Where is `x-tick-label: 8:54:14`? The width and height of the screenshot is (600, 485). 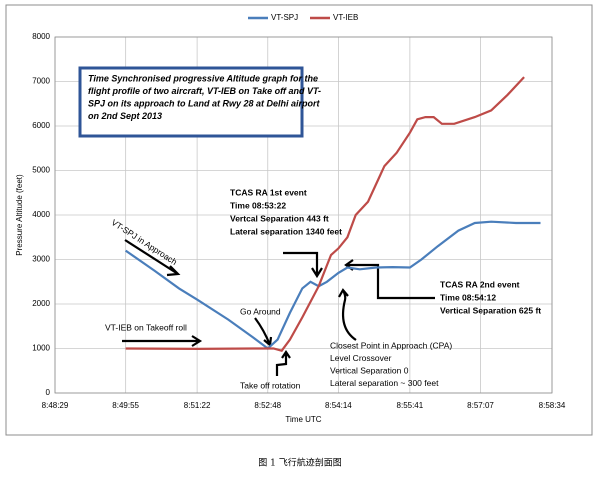 x-tick-label: 8:54:14 is located at coordinates (338, 405).